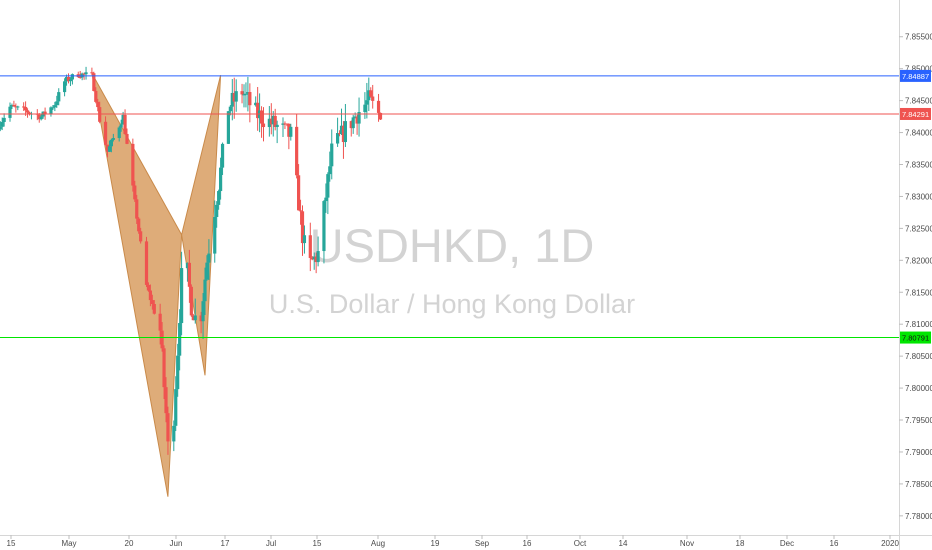  What do you see at coordinates (915, 338) in the screenshot?
I see `price-tag-label: 7.80791` at bounding box center [915, 338].